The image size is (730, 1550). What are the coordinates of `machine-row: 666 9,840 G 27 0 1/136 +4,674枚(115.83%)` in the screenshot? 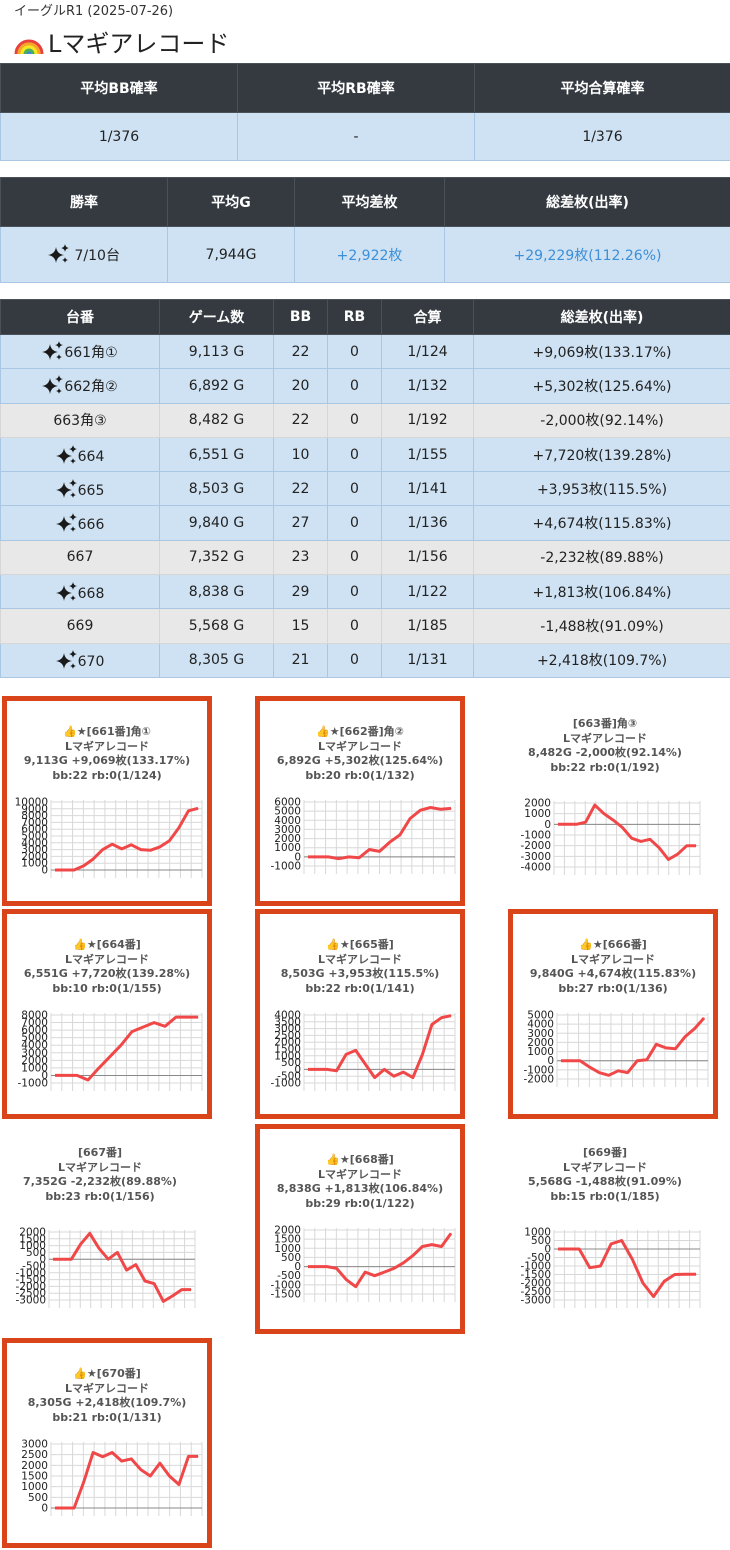 It's located at (365, 523).